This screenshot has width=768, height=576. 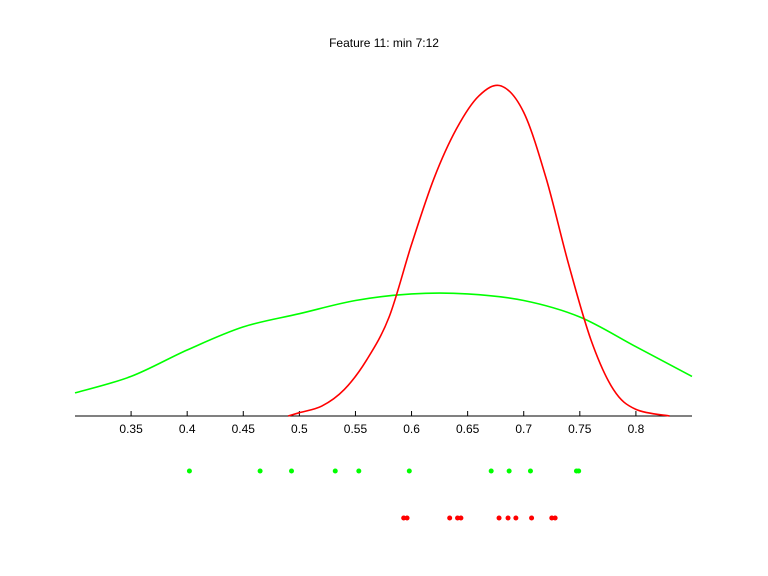 I want to click on x-axis-ticks: 0.35 0.4 0.45 0.5 0.55 0.6 0.65 0.7 0.75 0.8, so click(x=382, y=423).